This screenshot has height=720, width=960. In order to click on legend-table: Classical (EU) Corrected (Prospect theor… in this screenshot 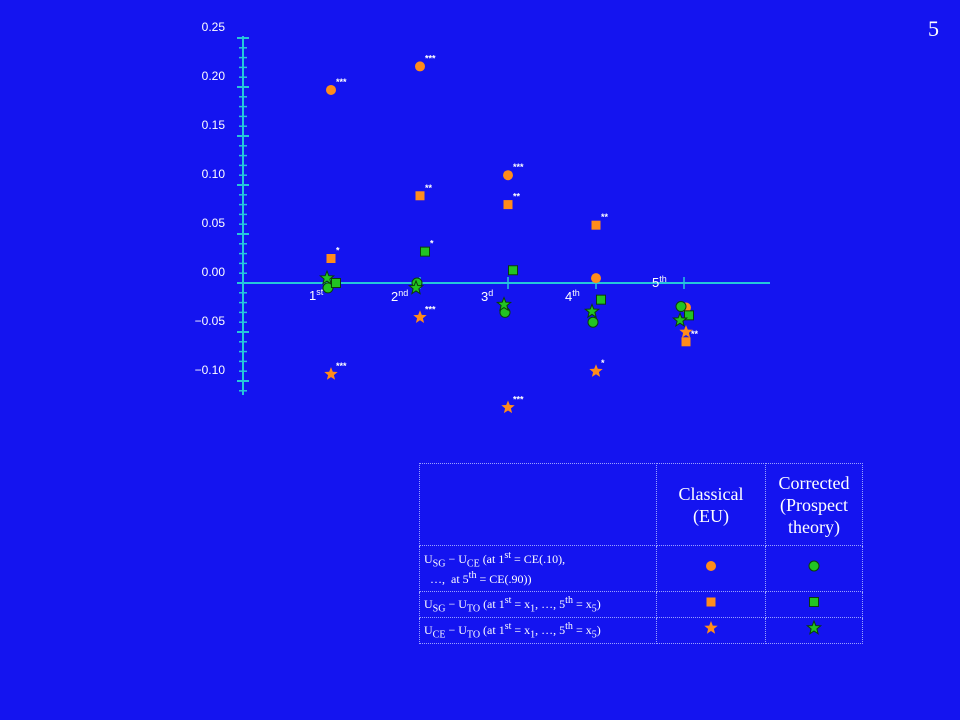, I will do `click(641, 553)`.